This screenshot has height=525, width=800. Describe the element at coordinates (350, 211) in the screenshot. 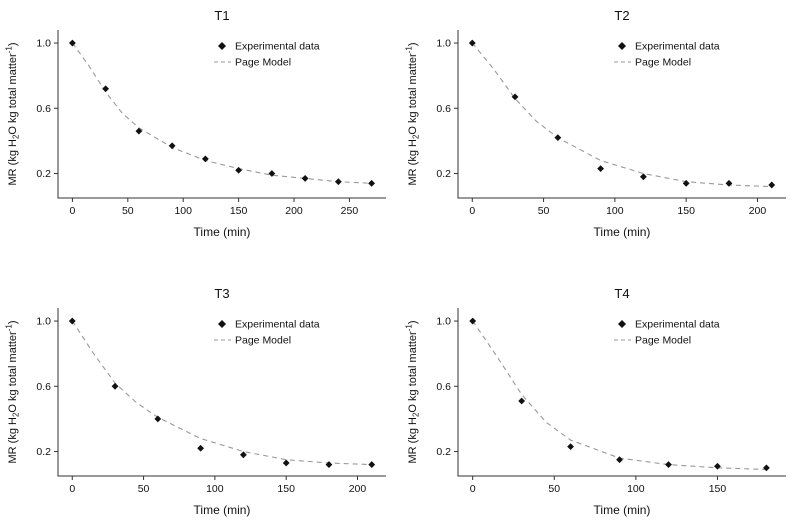

I see `x-tick-label: 250` at that location.